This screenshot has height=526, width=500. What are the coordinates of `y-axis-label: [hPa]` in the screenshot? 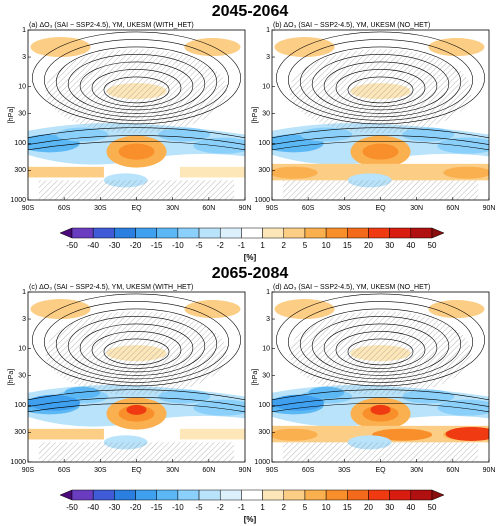 It's located at (11, 115).